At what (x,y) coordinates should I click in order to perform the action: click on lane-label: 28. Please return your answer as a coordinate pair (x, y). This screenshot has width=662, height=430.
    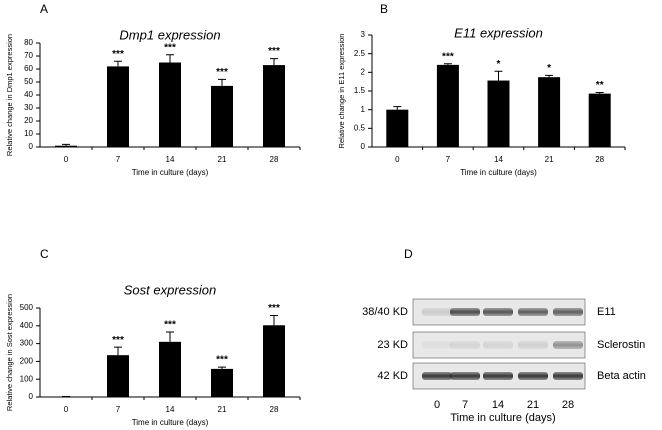
    Looking at the image, I should click on (568, 405).